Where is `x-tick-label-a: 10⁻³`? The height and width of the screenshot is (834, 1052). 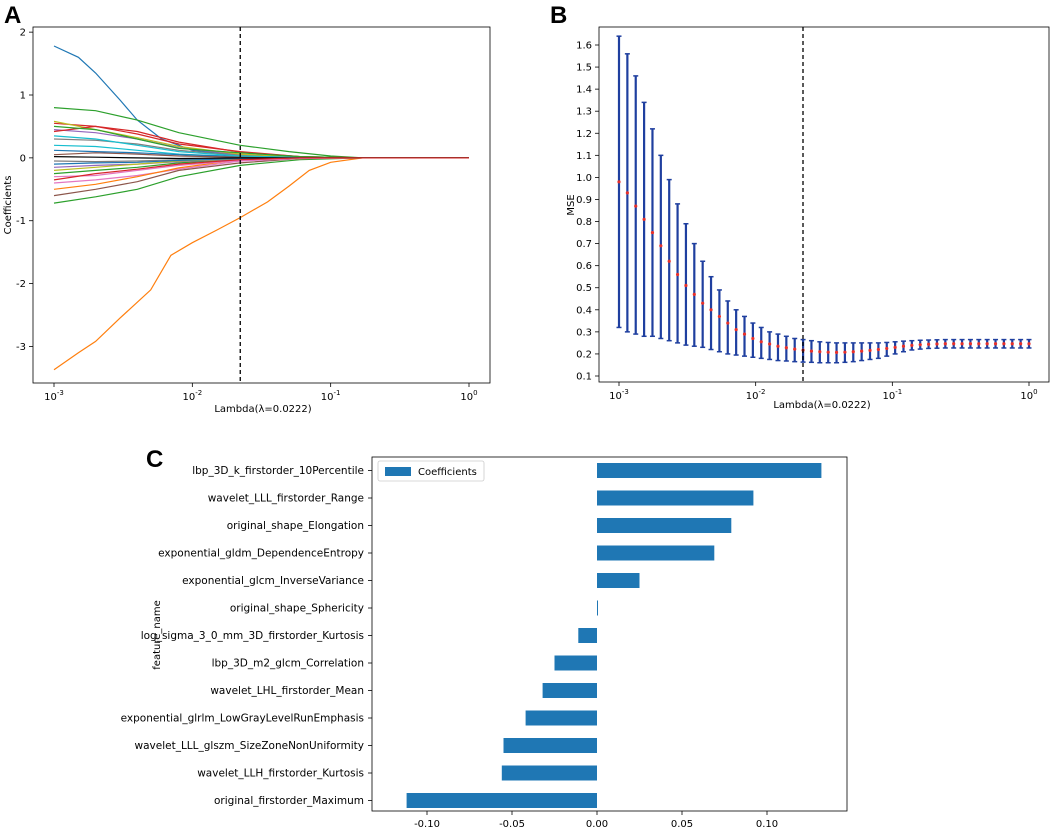
x-tick-label-a: 10⁻³ is located at coordinates (54, 396).